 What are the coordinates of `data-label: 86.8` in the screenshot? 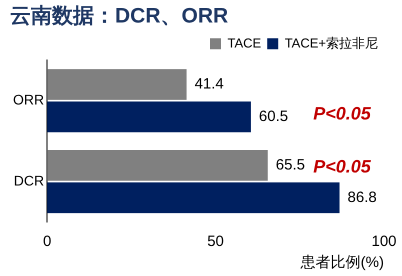 It's located at (362, 197).